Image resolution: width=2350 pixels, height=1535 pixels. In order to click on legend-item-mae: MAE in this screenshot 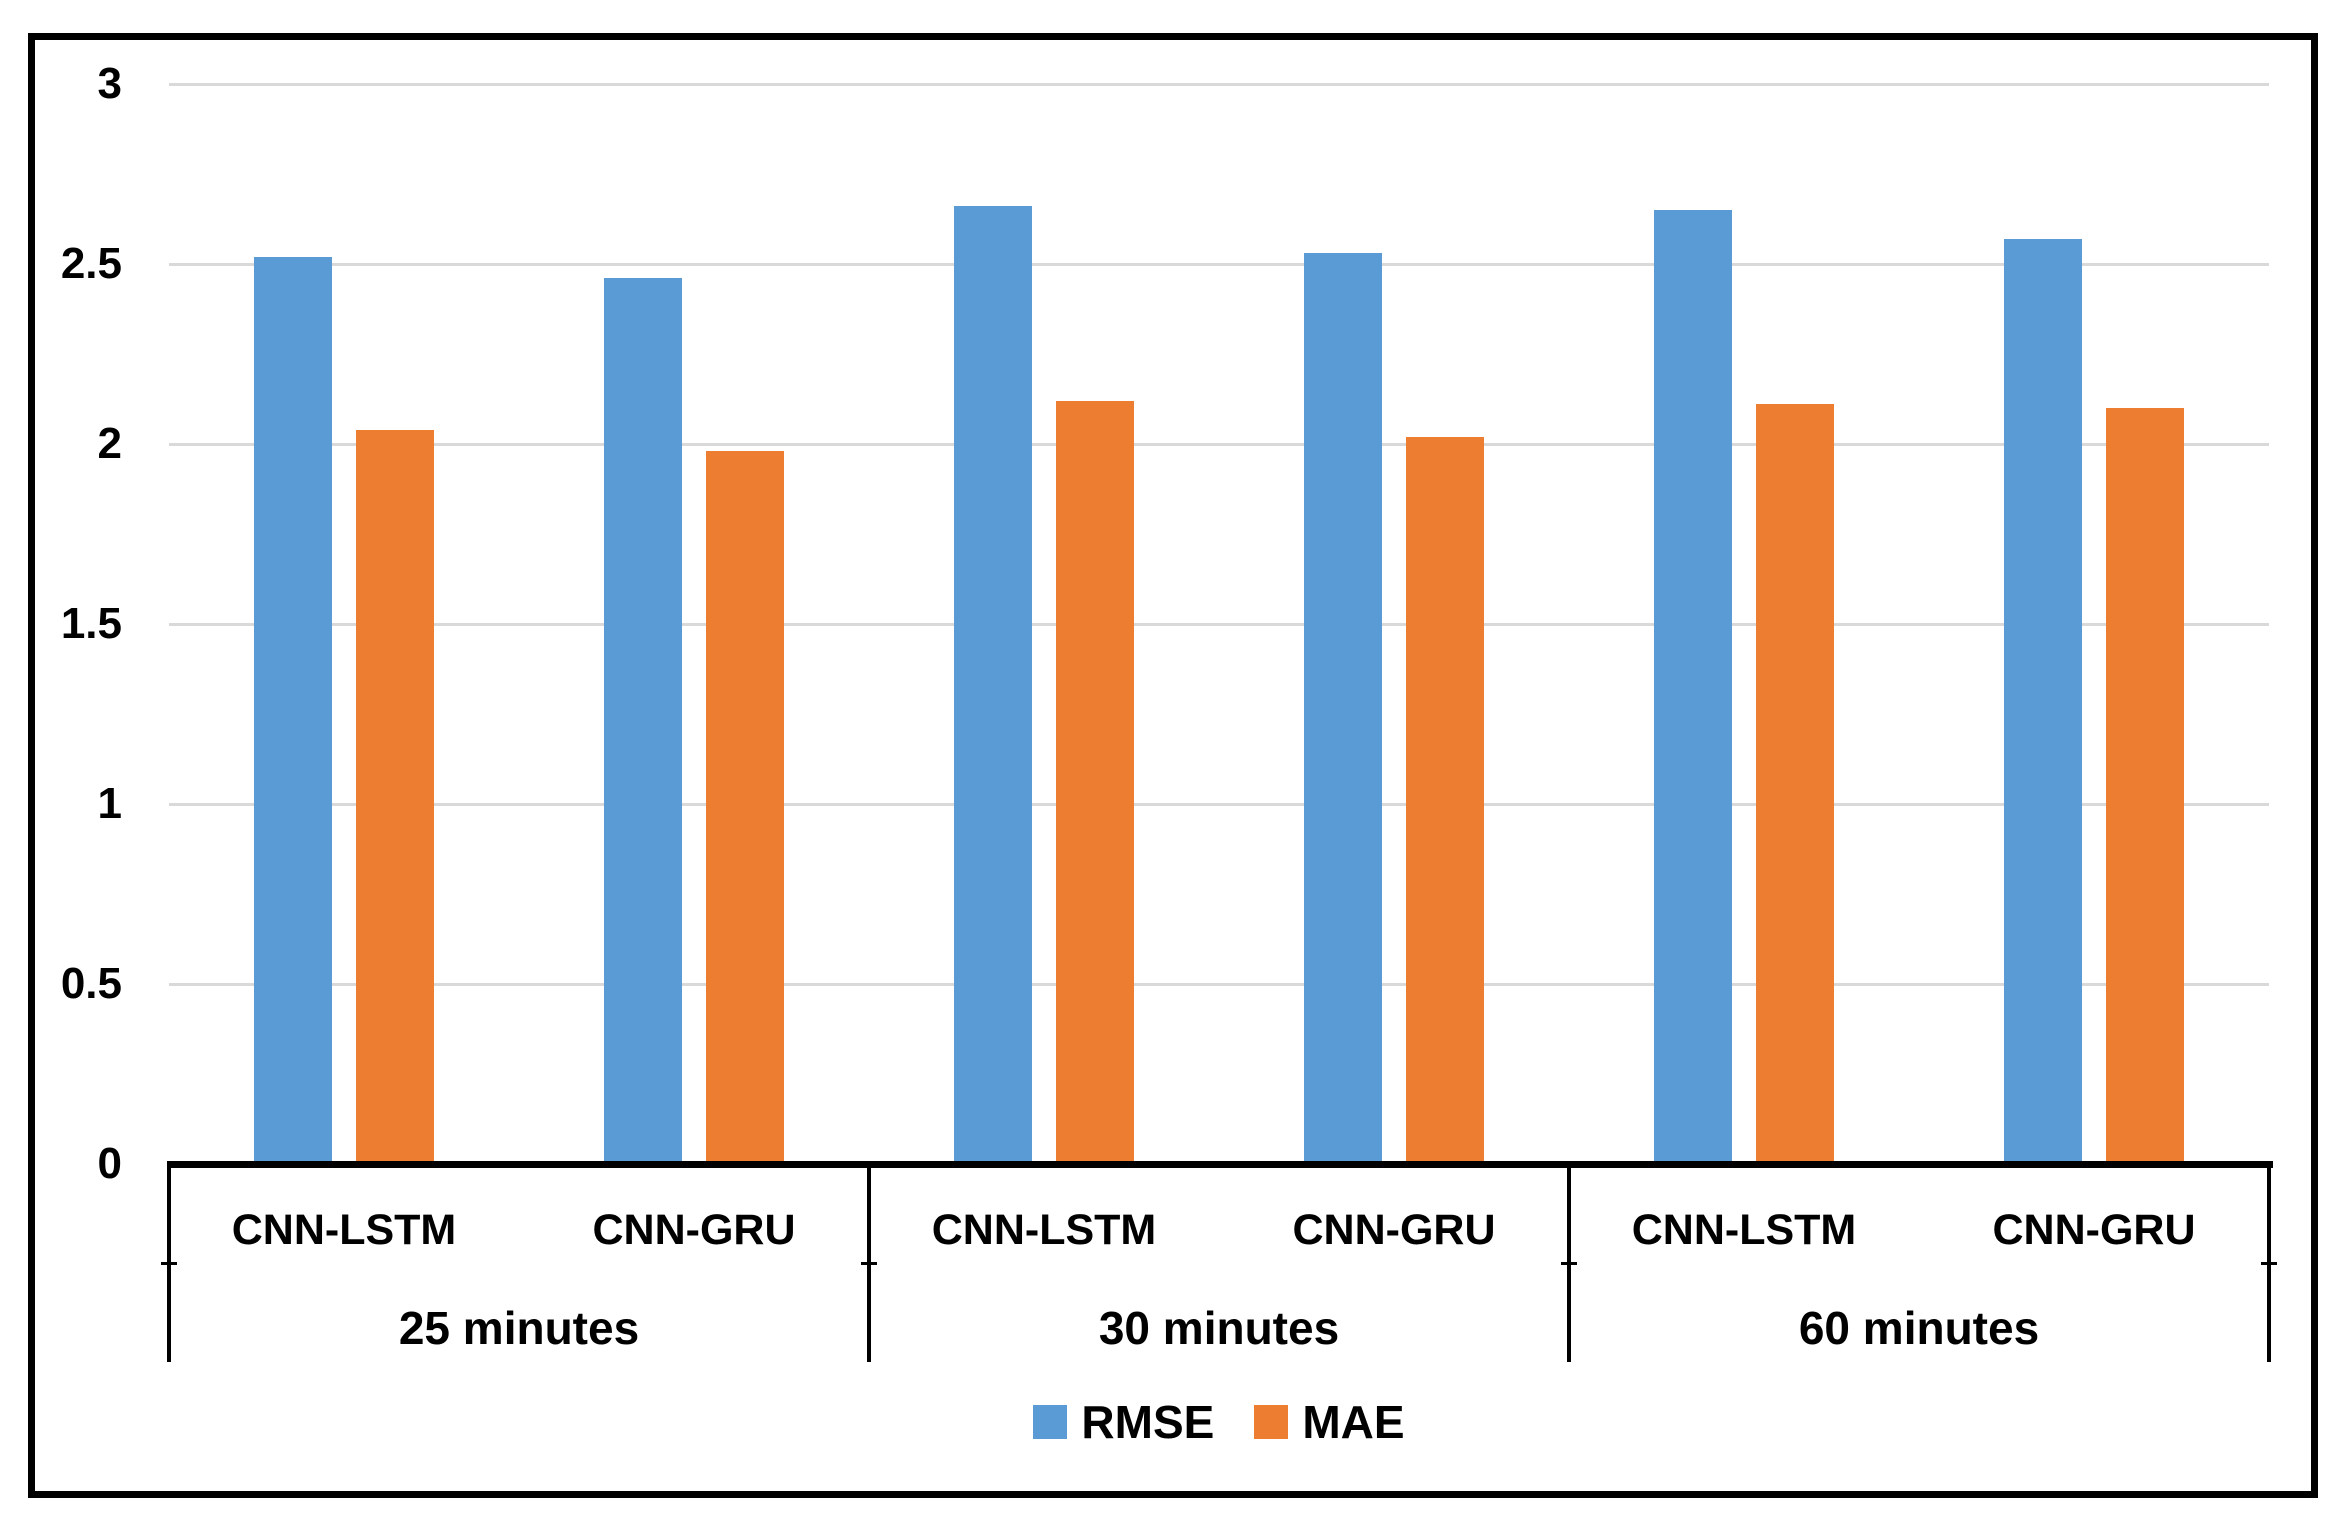, I will do `click(1329, 1422)`.